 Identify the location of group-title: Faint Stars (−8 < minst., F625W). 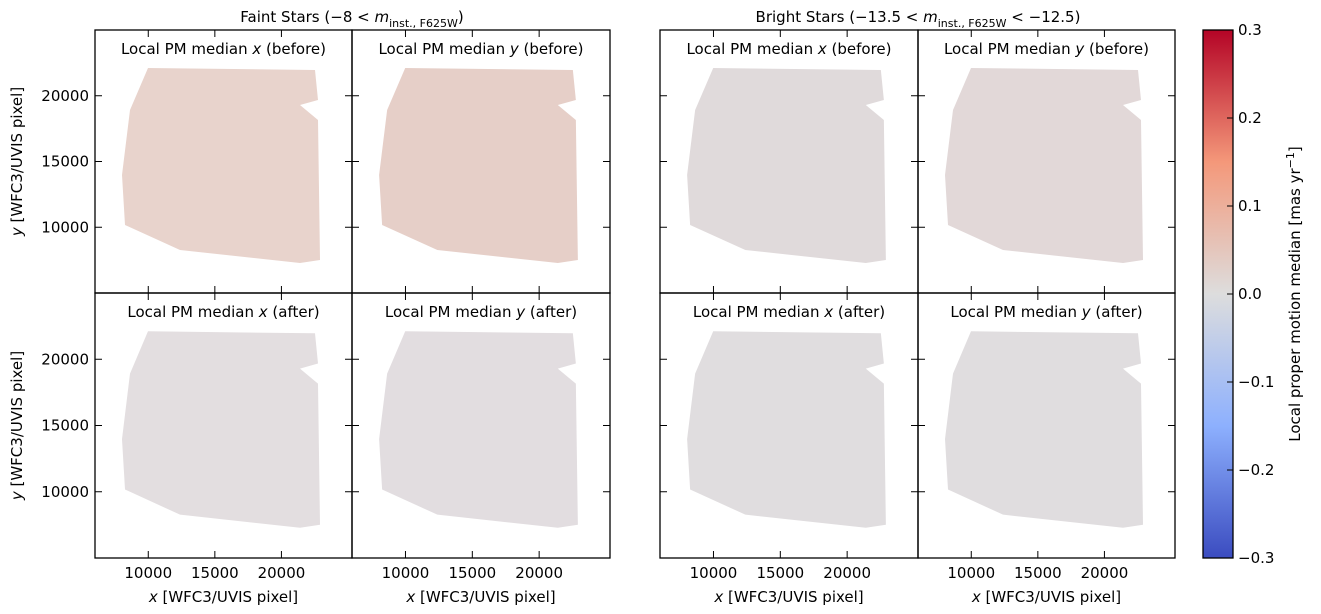
(351, 19).